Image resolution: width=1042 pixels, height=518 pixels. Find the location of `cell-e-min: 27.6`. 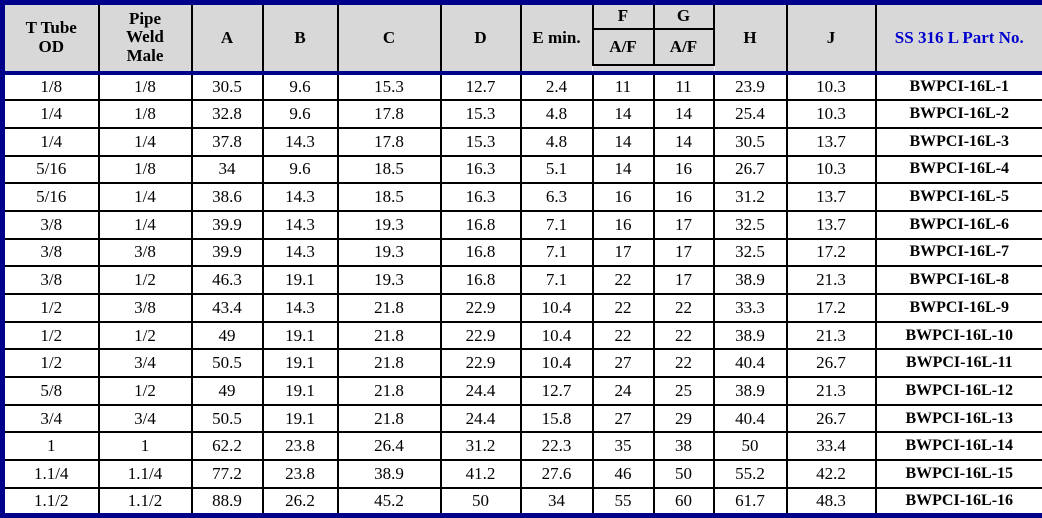

cell-e-min: 27.6 is located at coordinates (556, 474).